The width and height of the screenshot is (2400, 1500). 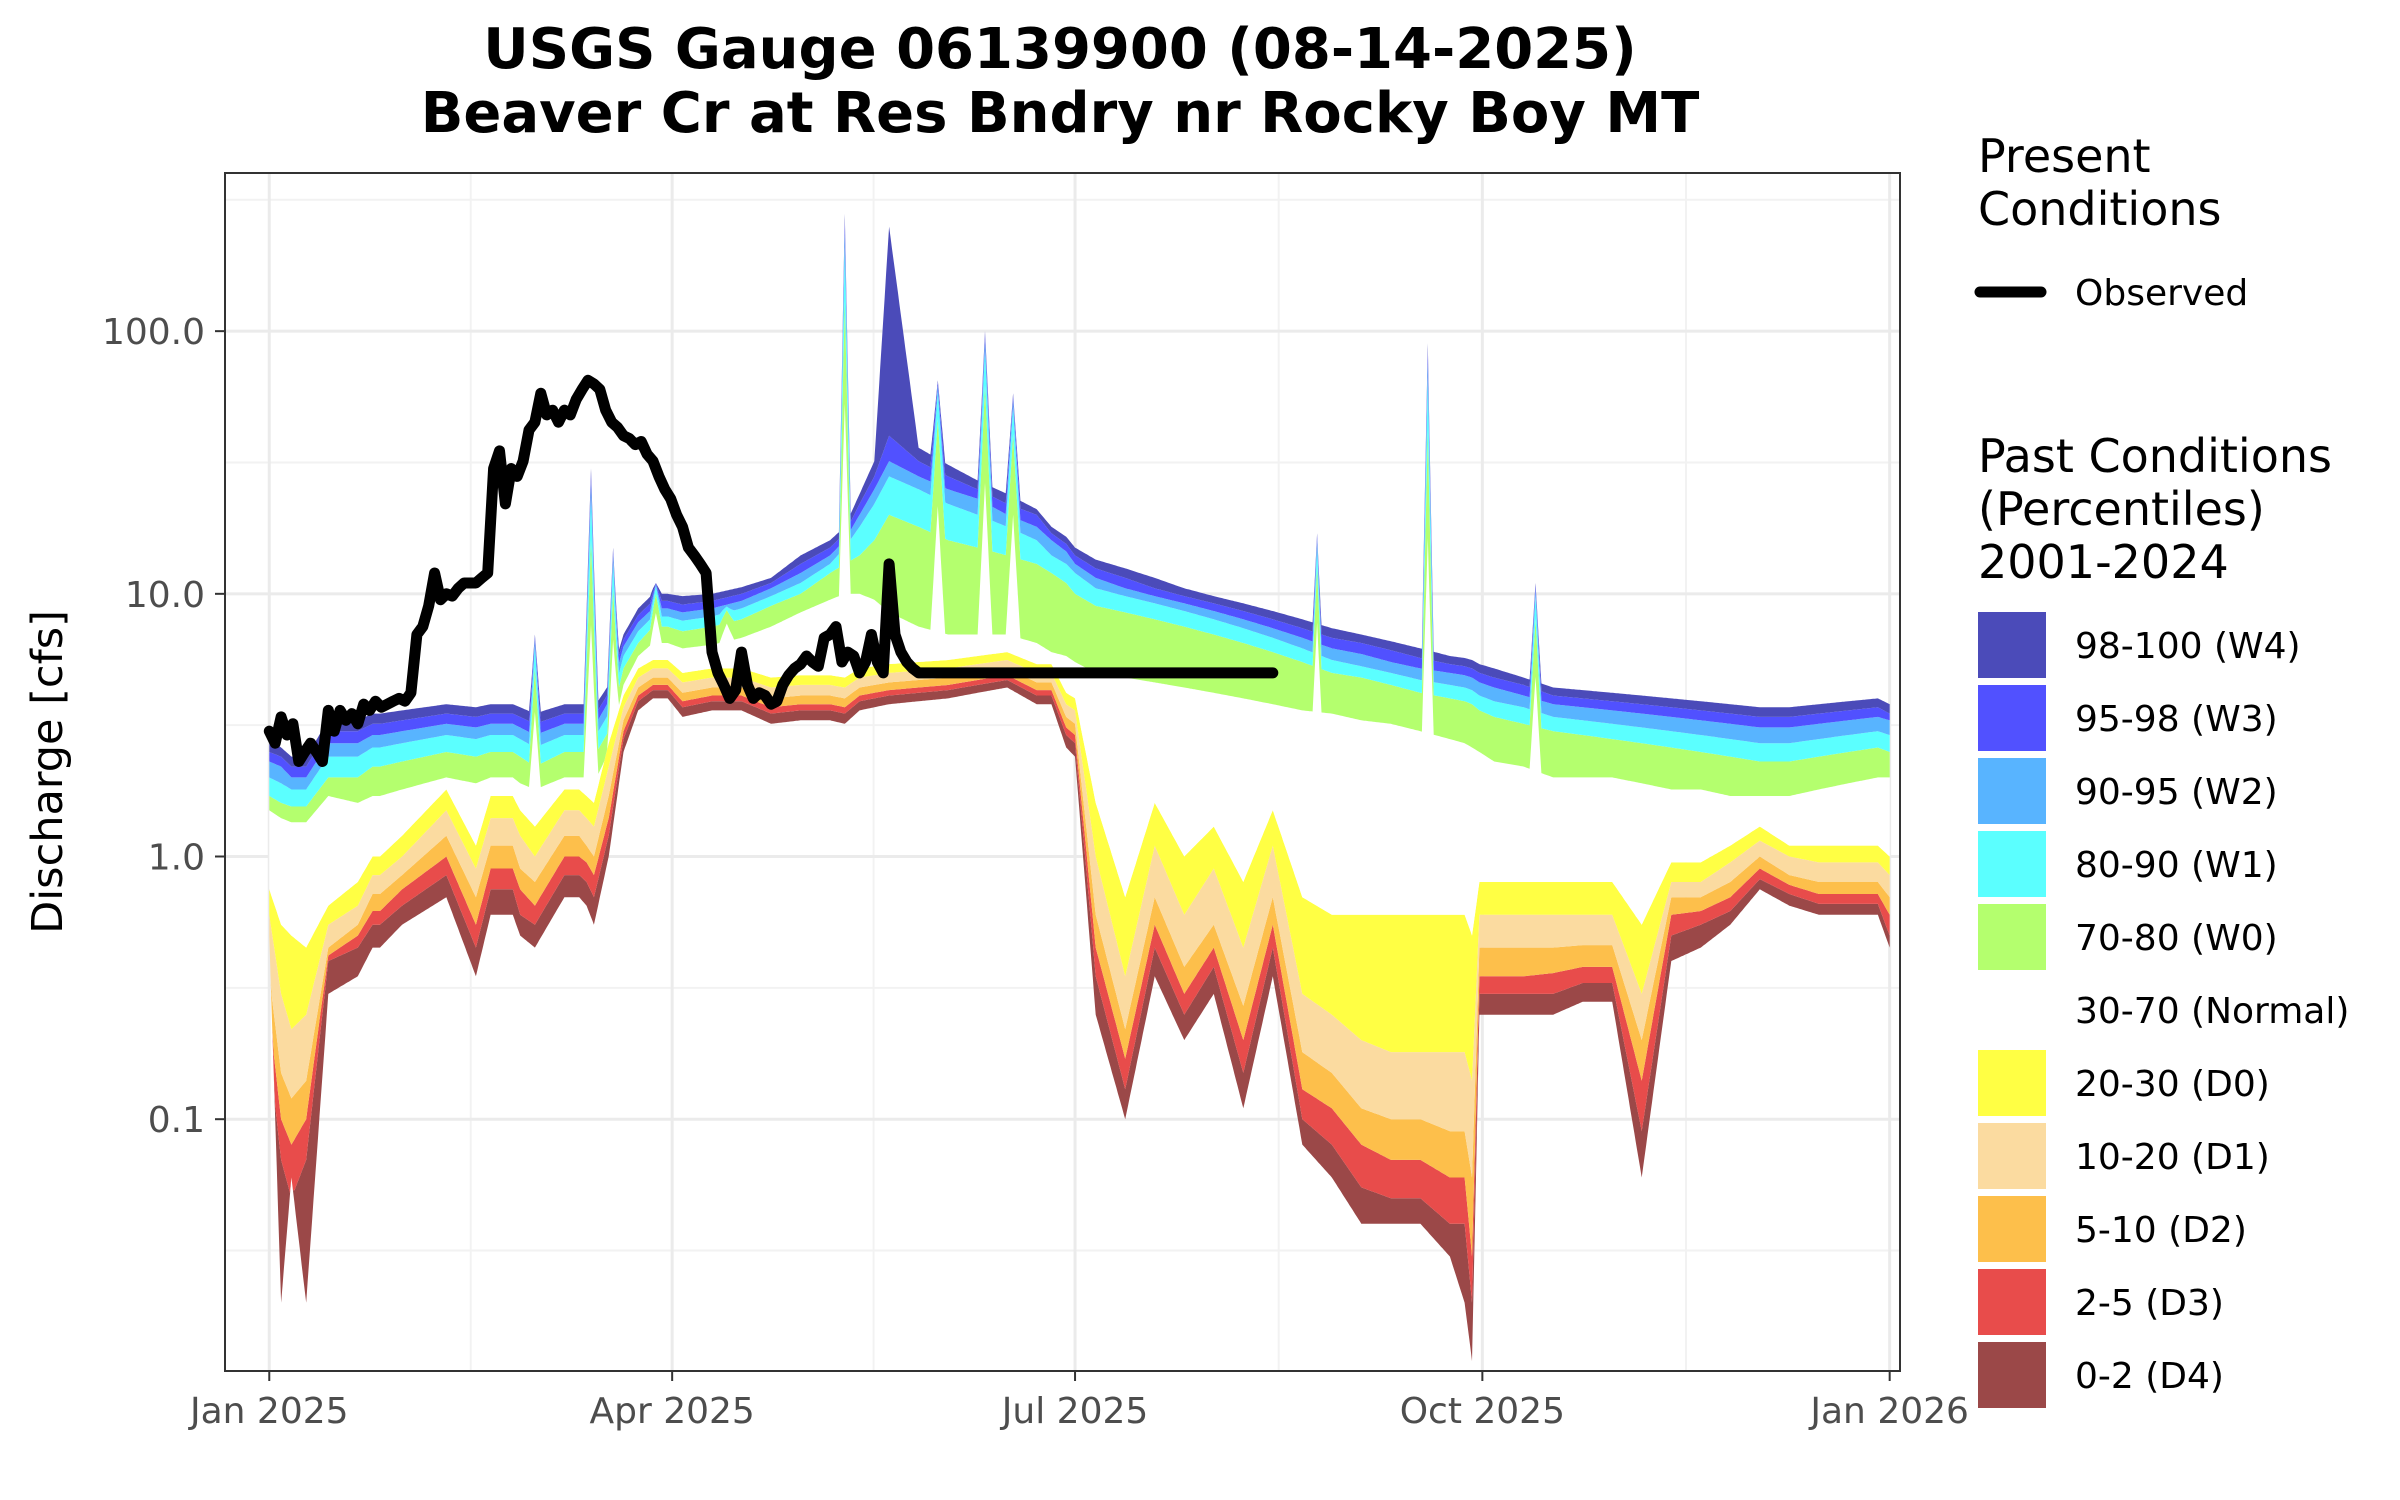 What do you see at coordinates (176, 1120) in the screenshot?
I see `y-tick-label: 0.1` at bounding box center [176, 1120].